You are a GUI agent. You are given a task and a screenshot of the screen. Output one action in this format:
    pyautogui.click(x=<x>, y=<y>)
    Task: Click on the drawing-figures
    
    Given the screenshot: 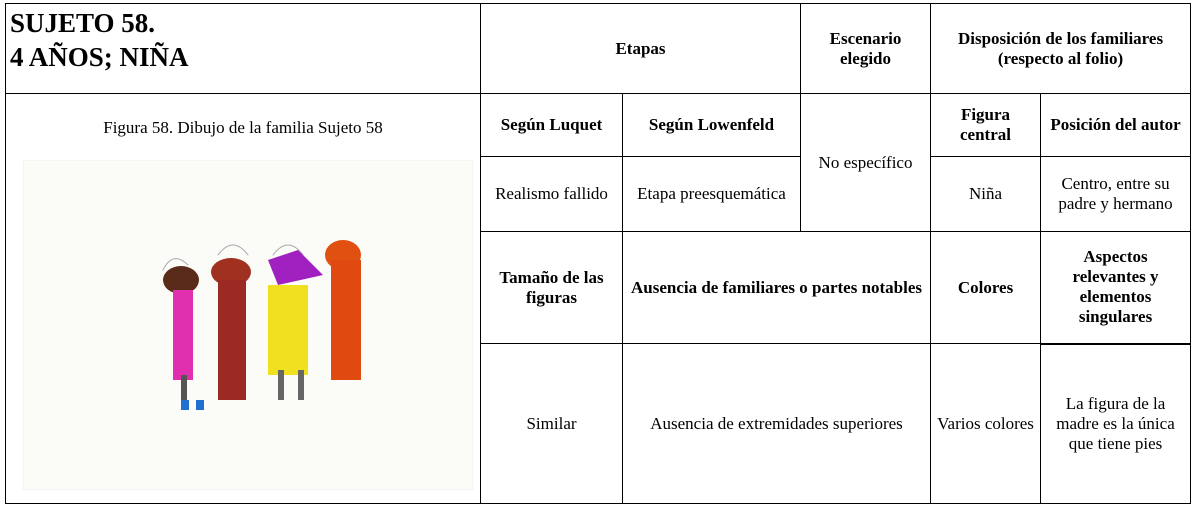 What is the action you would take?
    pyautogui.click(x=261, y=325)
    